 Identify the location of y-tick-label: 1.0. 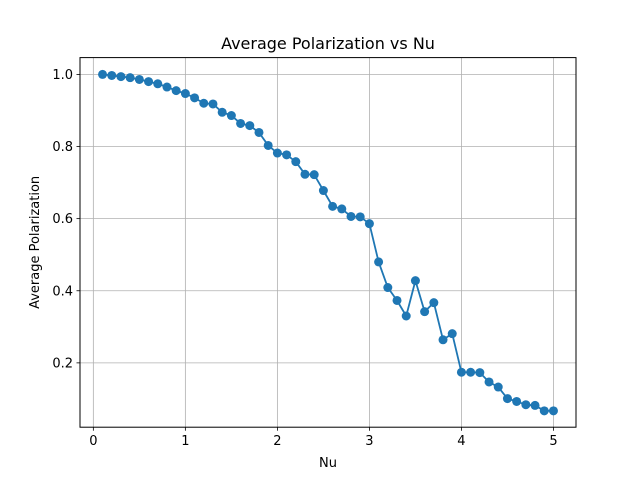
(62, 75).